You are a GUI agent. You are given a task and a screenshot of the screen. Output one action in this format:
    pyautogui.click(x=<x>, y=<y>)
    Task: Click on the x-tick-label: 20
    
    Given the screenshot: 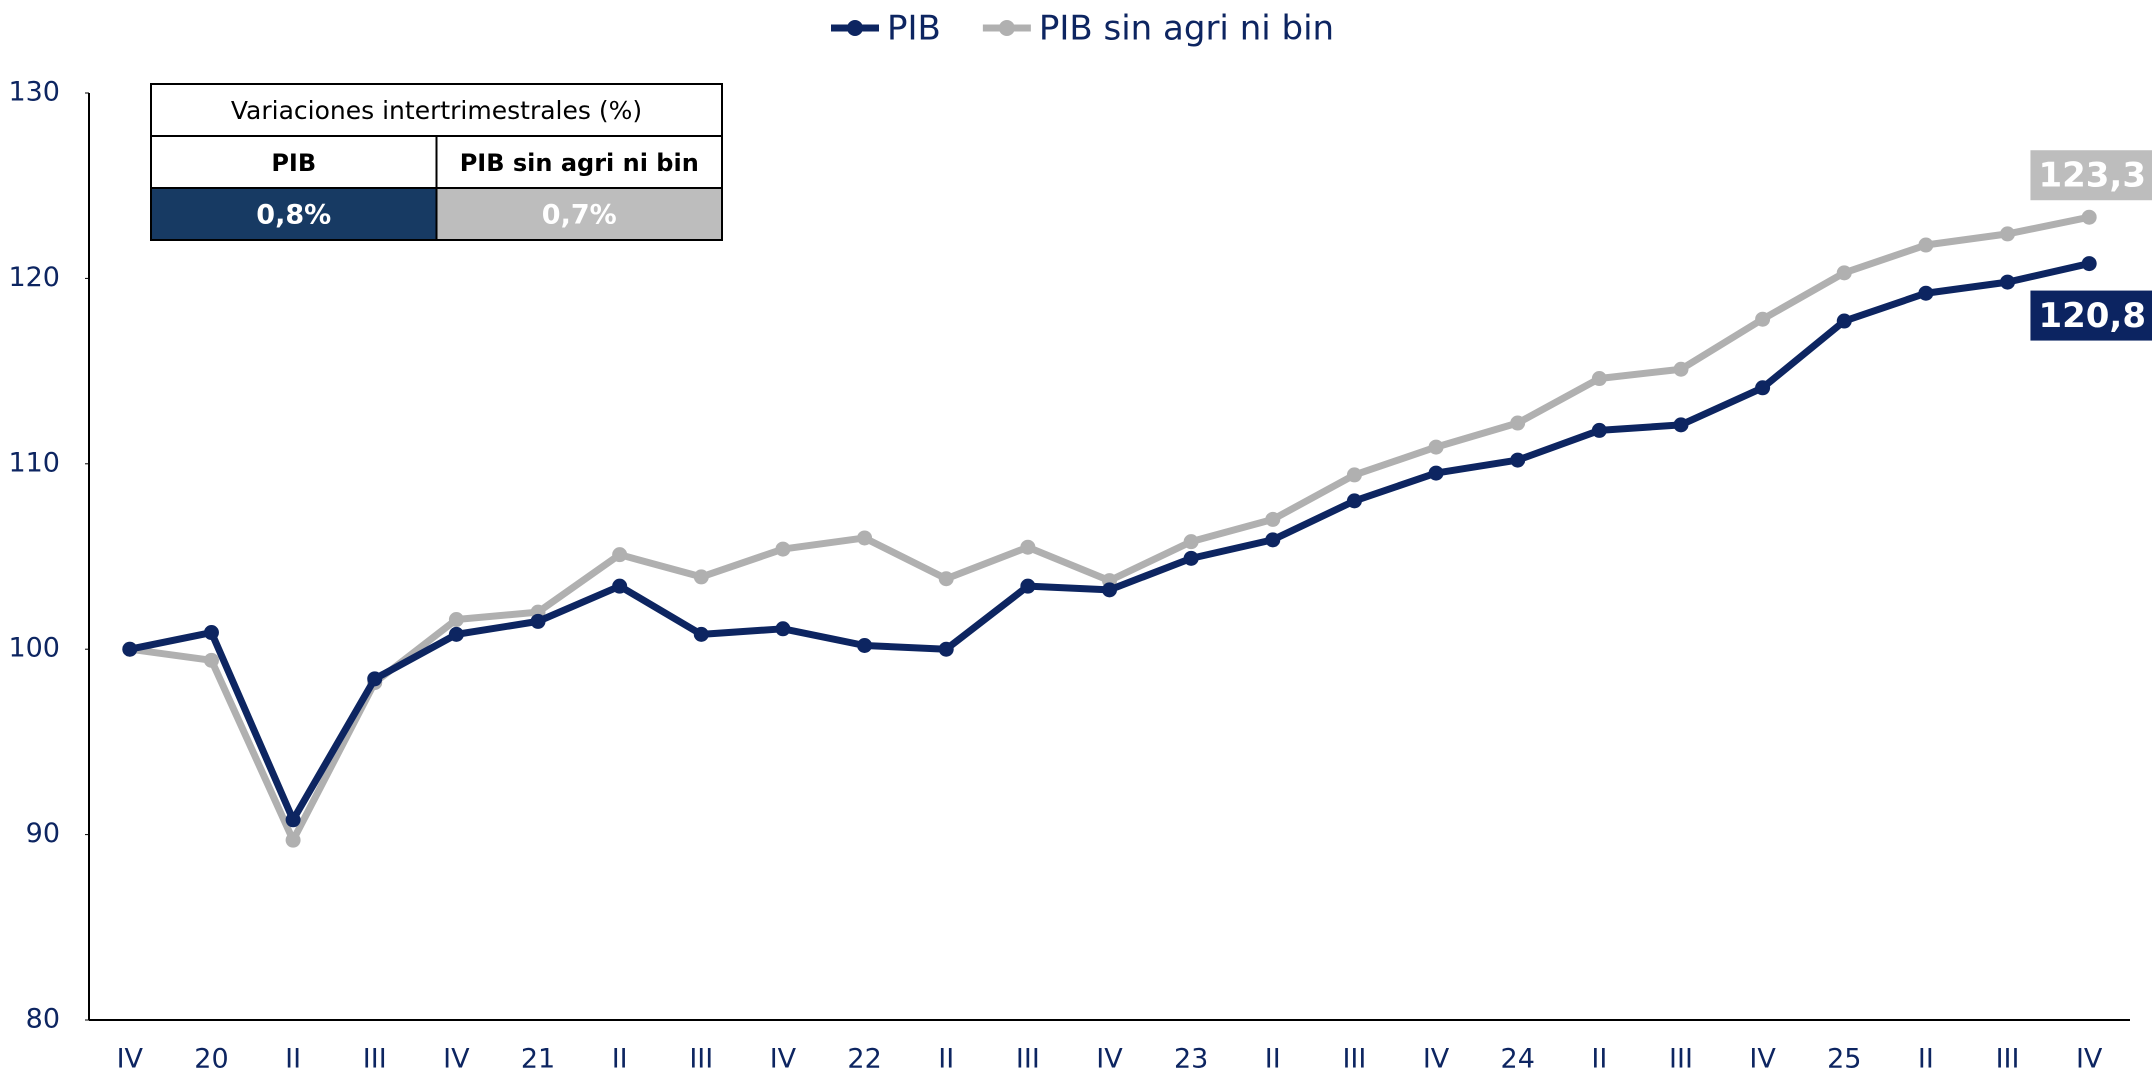 What is the action you would take?
    pyautogui.click(x=211, y=1059)
    